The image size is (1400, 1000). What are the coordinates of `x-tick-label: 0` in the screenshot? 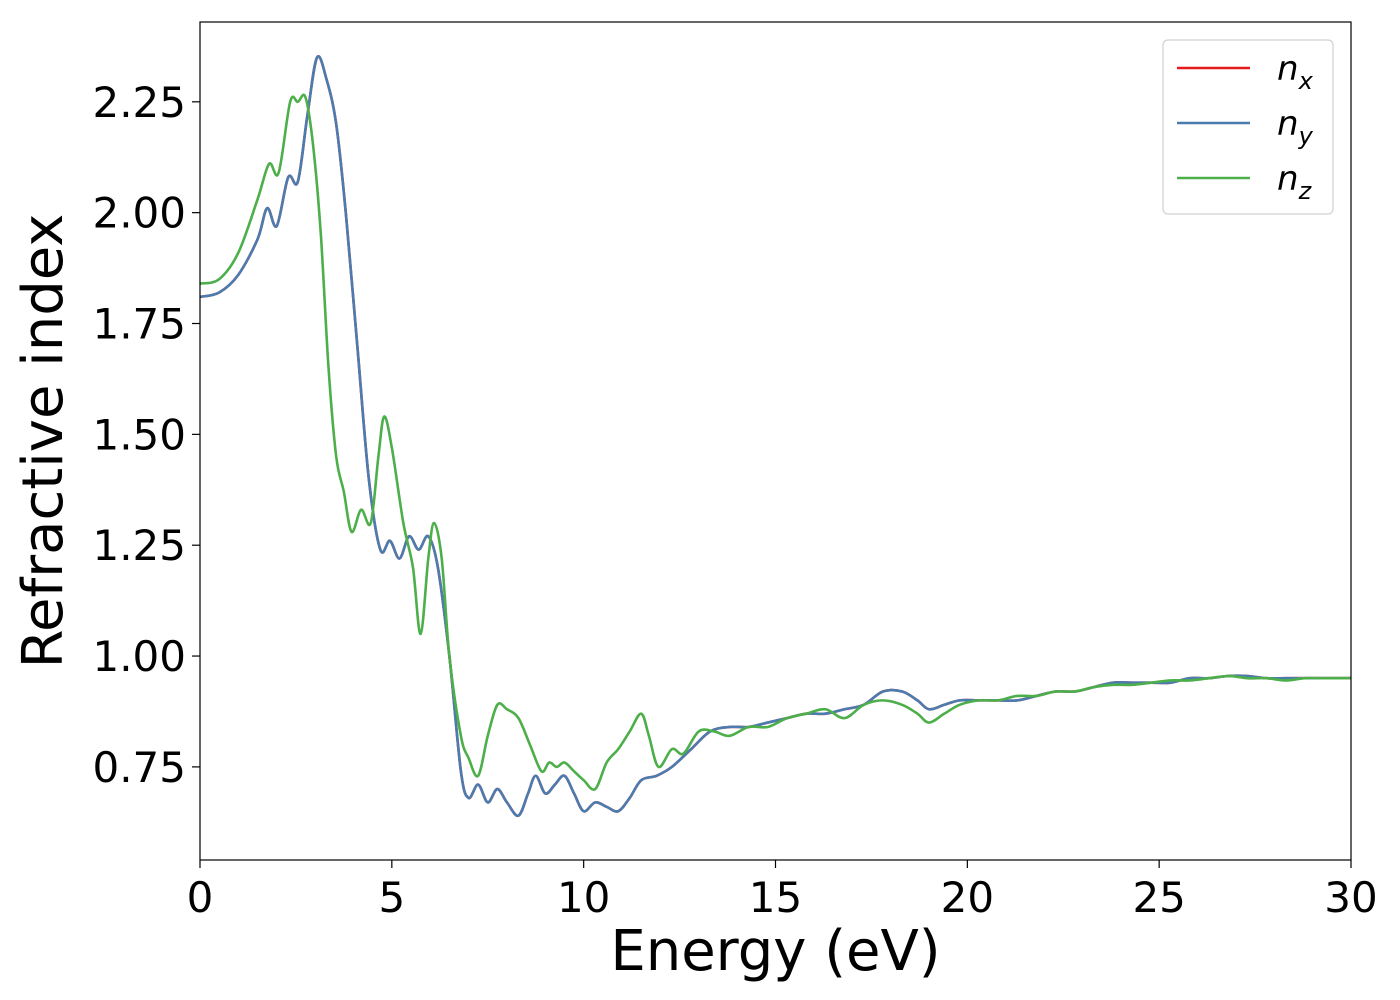 It's located at (200, 897).